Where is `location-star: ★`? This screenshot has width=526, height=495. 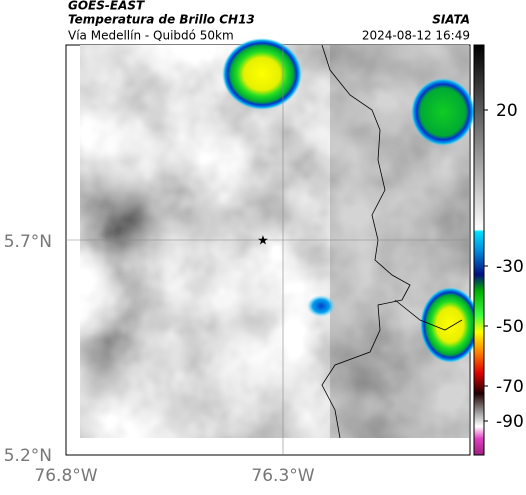 location-star: ★ is located at coordinates (263, 241).